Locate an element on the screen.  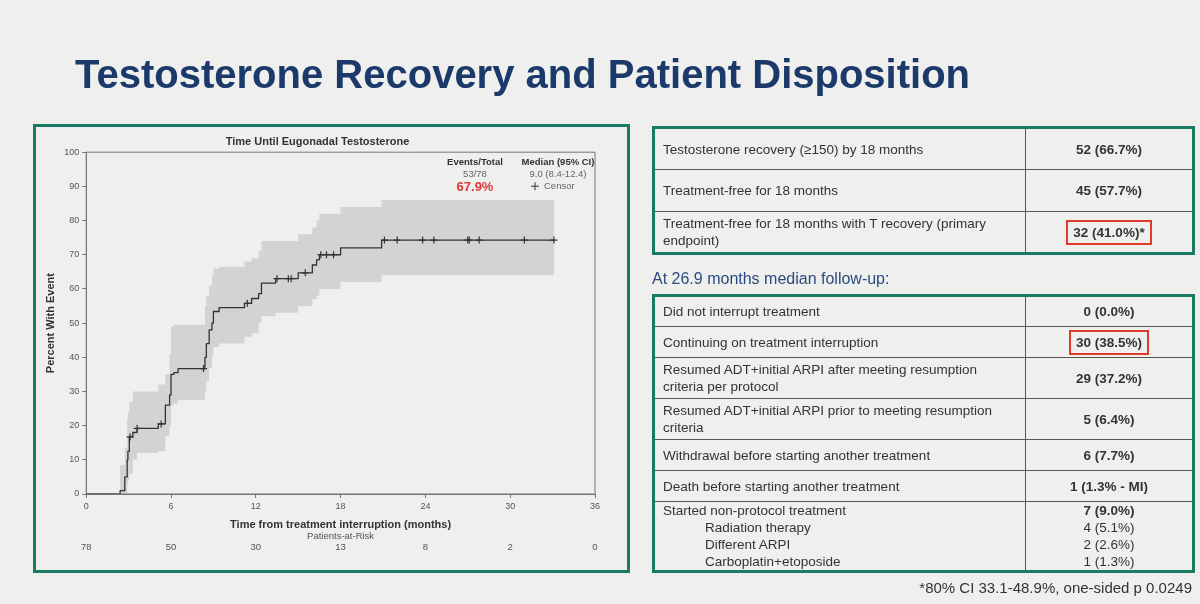
text: 0 (0.0%) is located at coordinates (1109, 311).